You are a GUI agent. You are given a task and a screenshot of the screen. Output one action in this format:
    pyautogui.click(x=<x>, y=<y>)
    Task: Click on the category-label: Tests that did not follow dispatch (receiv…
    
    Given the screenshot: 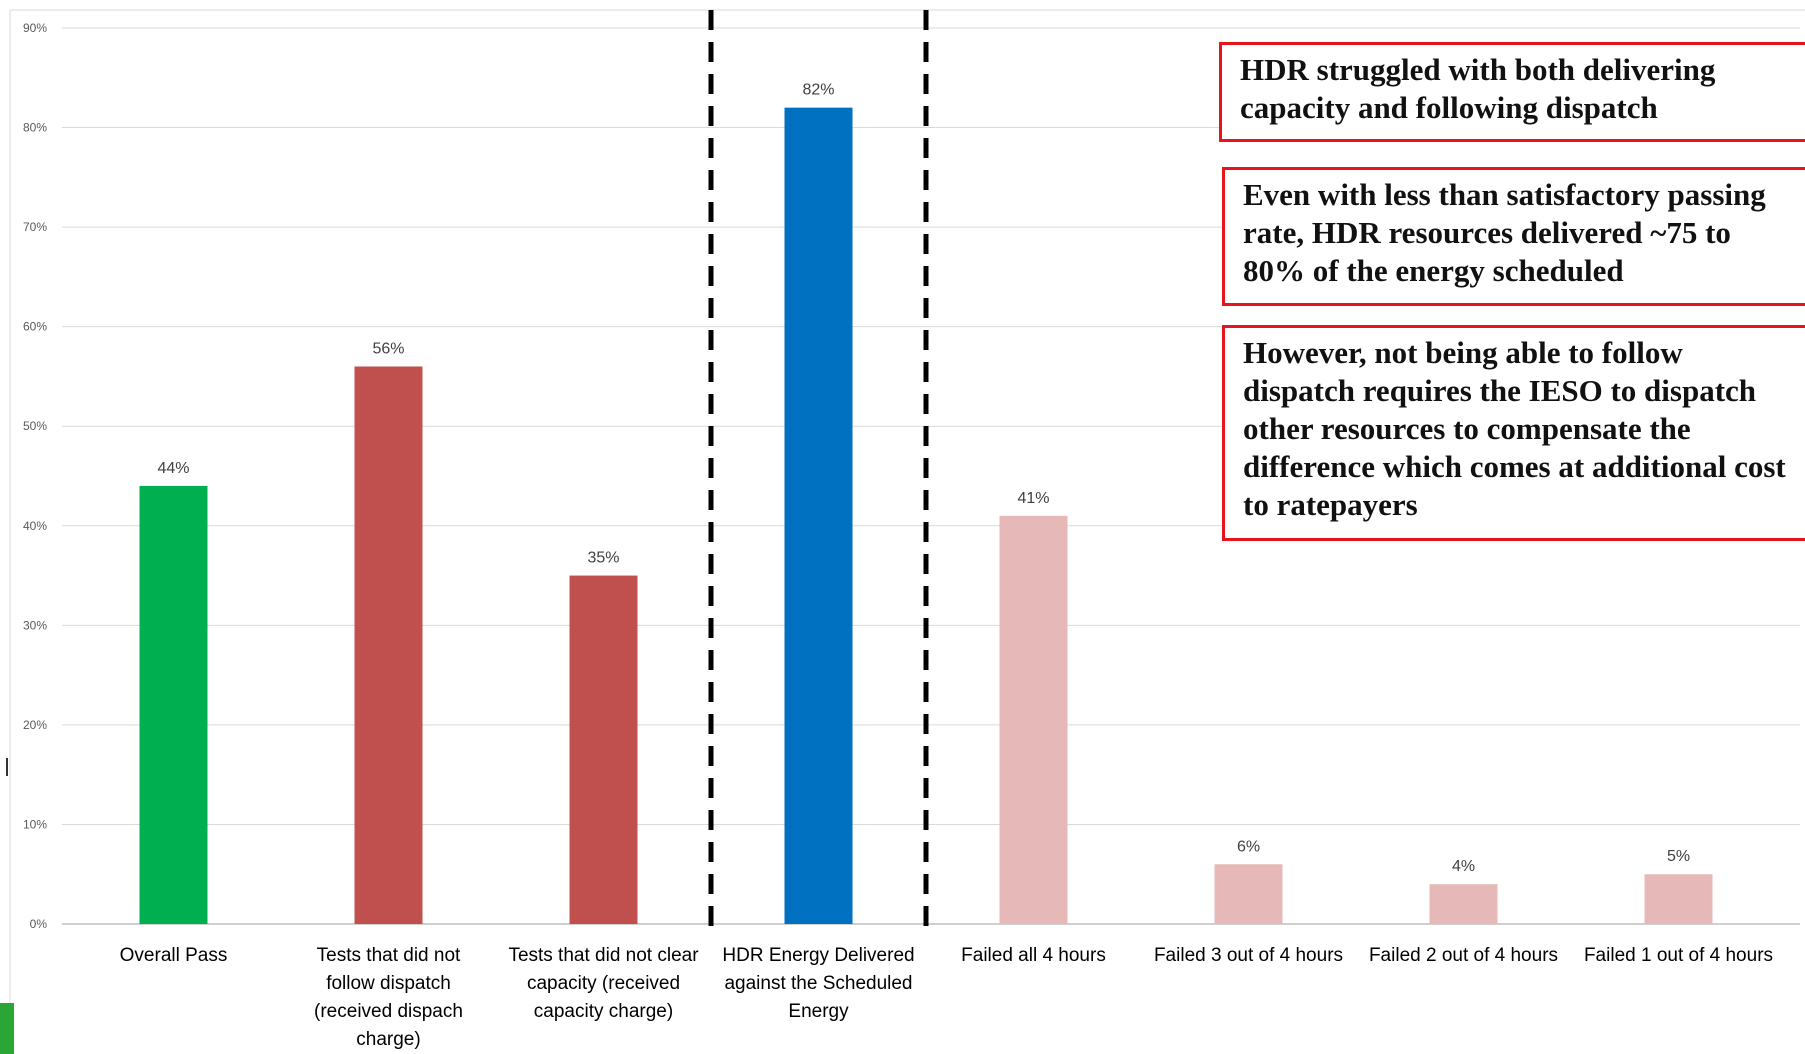 What is the action you would take?
    pyautogui.click(x=388, y=997)
    